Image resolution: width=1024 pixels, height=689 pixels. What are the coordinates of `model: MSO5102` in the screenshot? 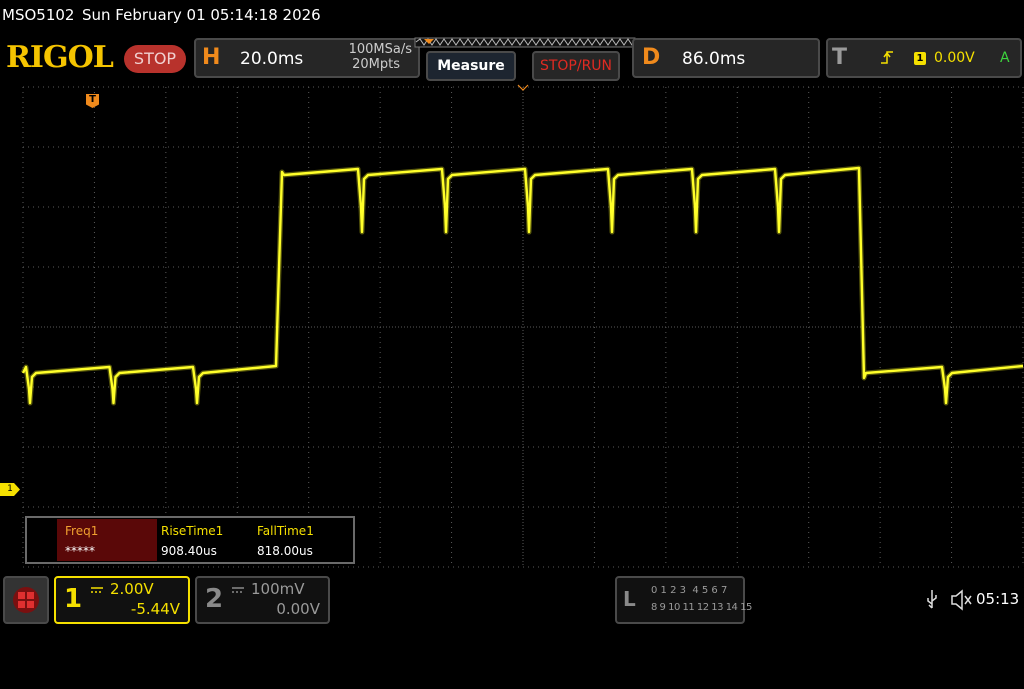 It's located at (38, 15).